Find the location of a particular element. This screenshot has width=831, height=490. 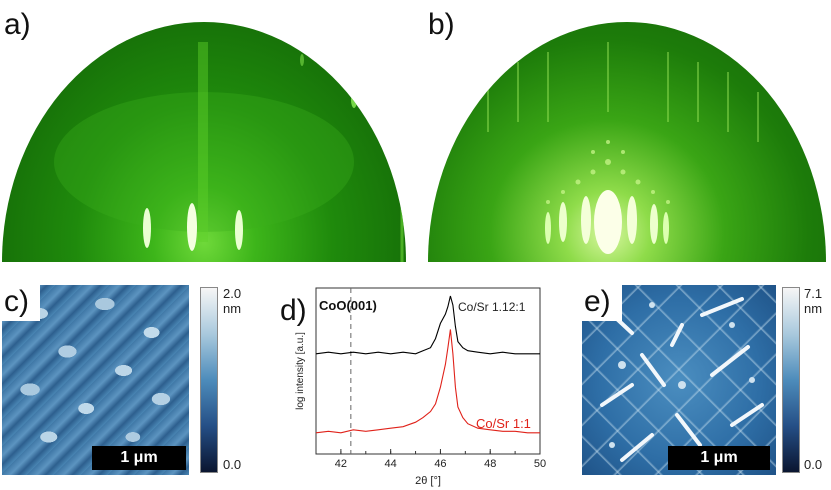

scalebar-e: 1 μm is located at coordinates (719, 458).